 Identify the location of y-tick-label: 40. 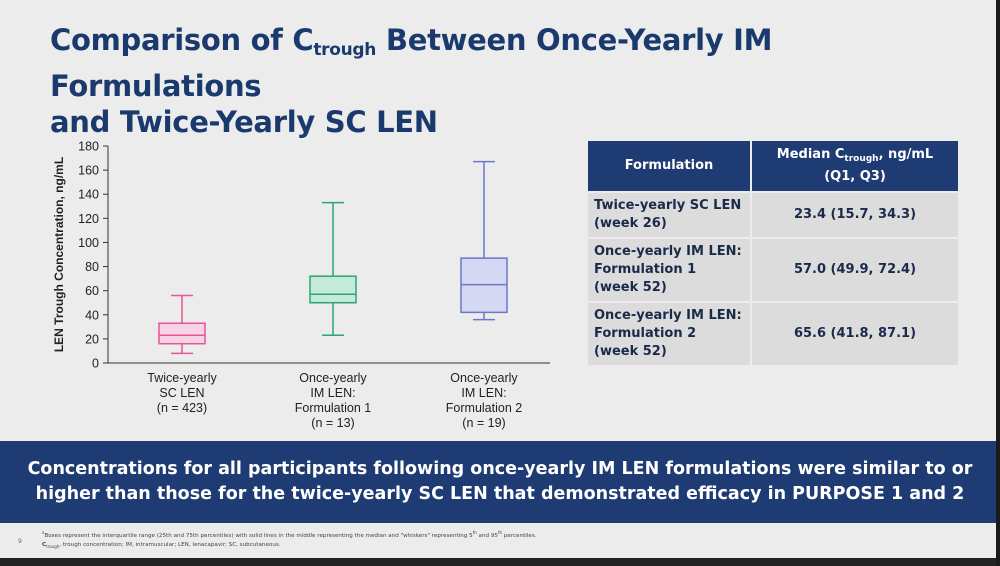
(92, 315).